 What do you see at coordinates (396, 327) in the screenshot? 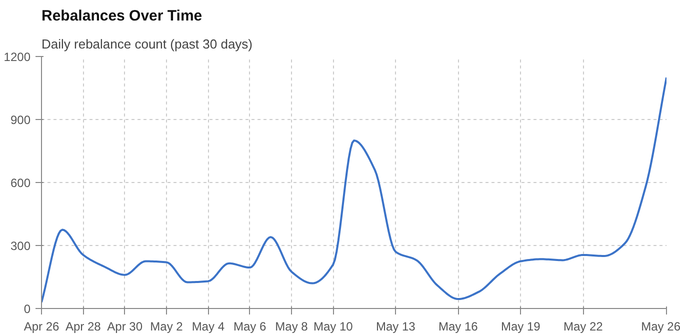
I see `x-tick-label: May 13` at bounding box center [396, 327].